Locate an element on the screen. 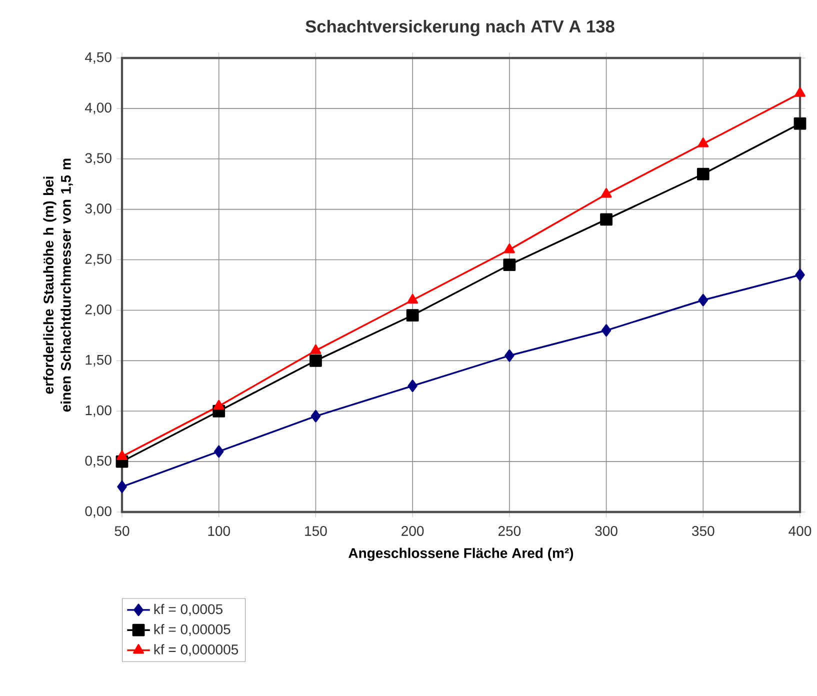 The height and width of the screenshot is (696, 817). y-tick-label: 1,50 is located at coordinates (99, 360).